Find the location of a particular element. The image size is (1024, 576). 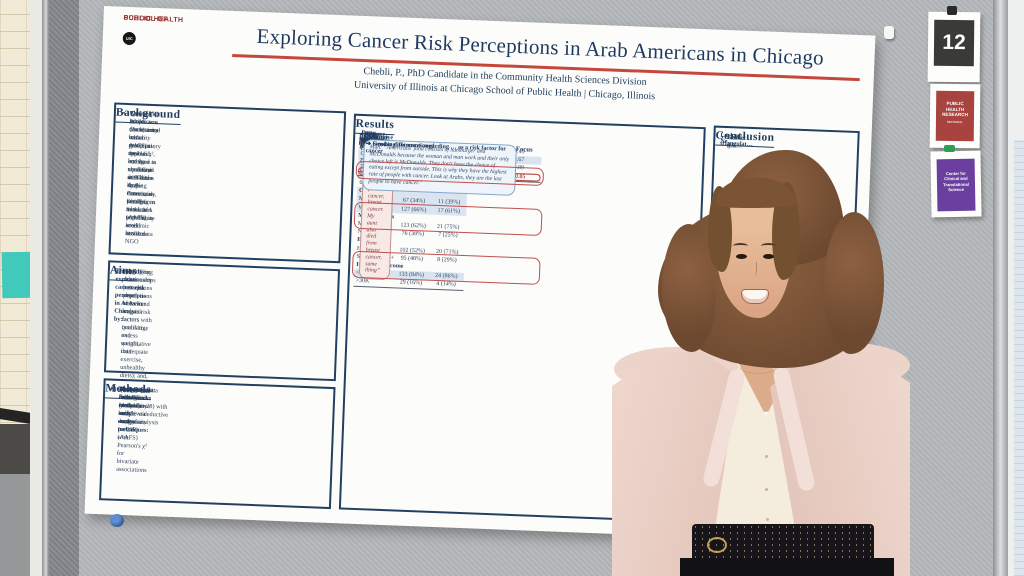

blue-push-pin is located at coordinates (117, 520).